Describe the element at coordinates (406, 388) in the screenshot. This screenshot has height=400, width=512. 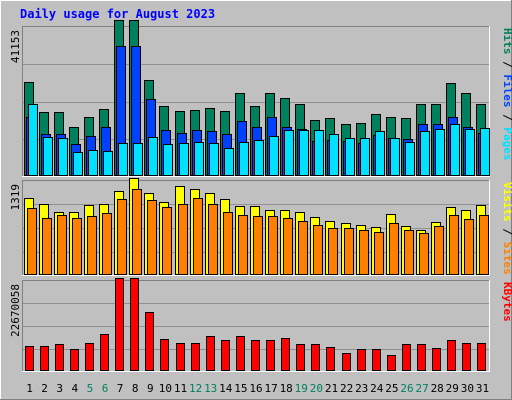
I see `x-tick-label-26: 26` at that location.